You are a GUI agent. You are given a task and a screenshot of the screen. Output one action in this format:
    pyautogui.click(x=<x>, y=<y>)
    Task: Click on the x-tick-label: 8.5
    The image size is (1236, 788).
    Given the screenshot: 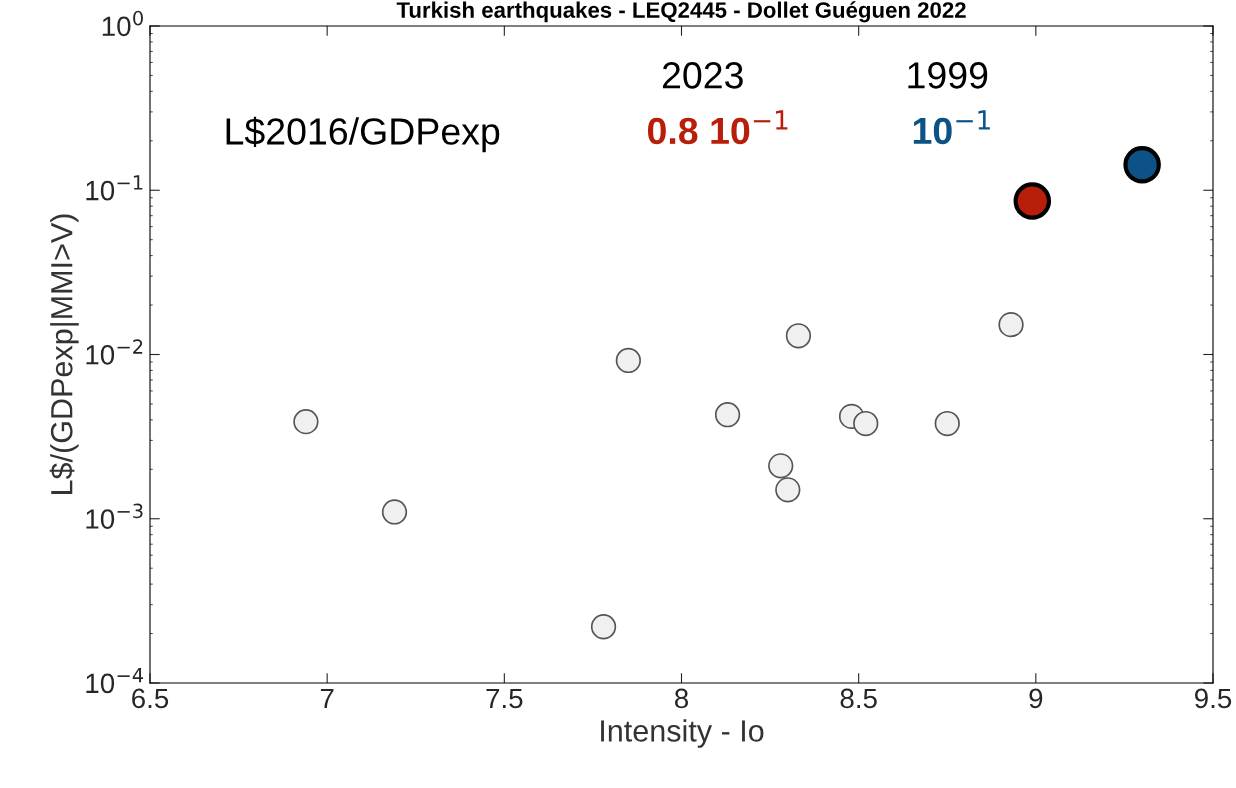 What is the action you would take?
    pyautogui.click(x=858, y=698)
    